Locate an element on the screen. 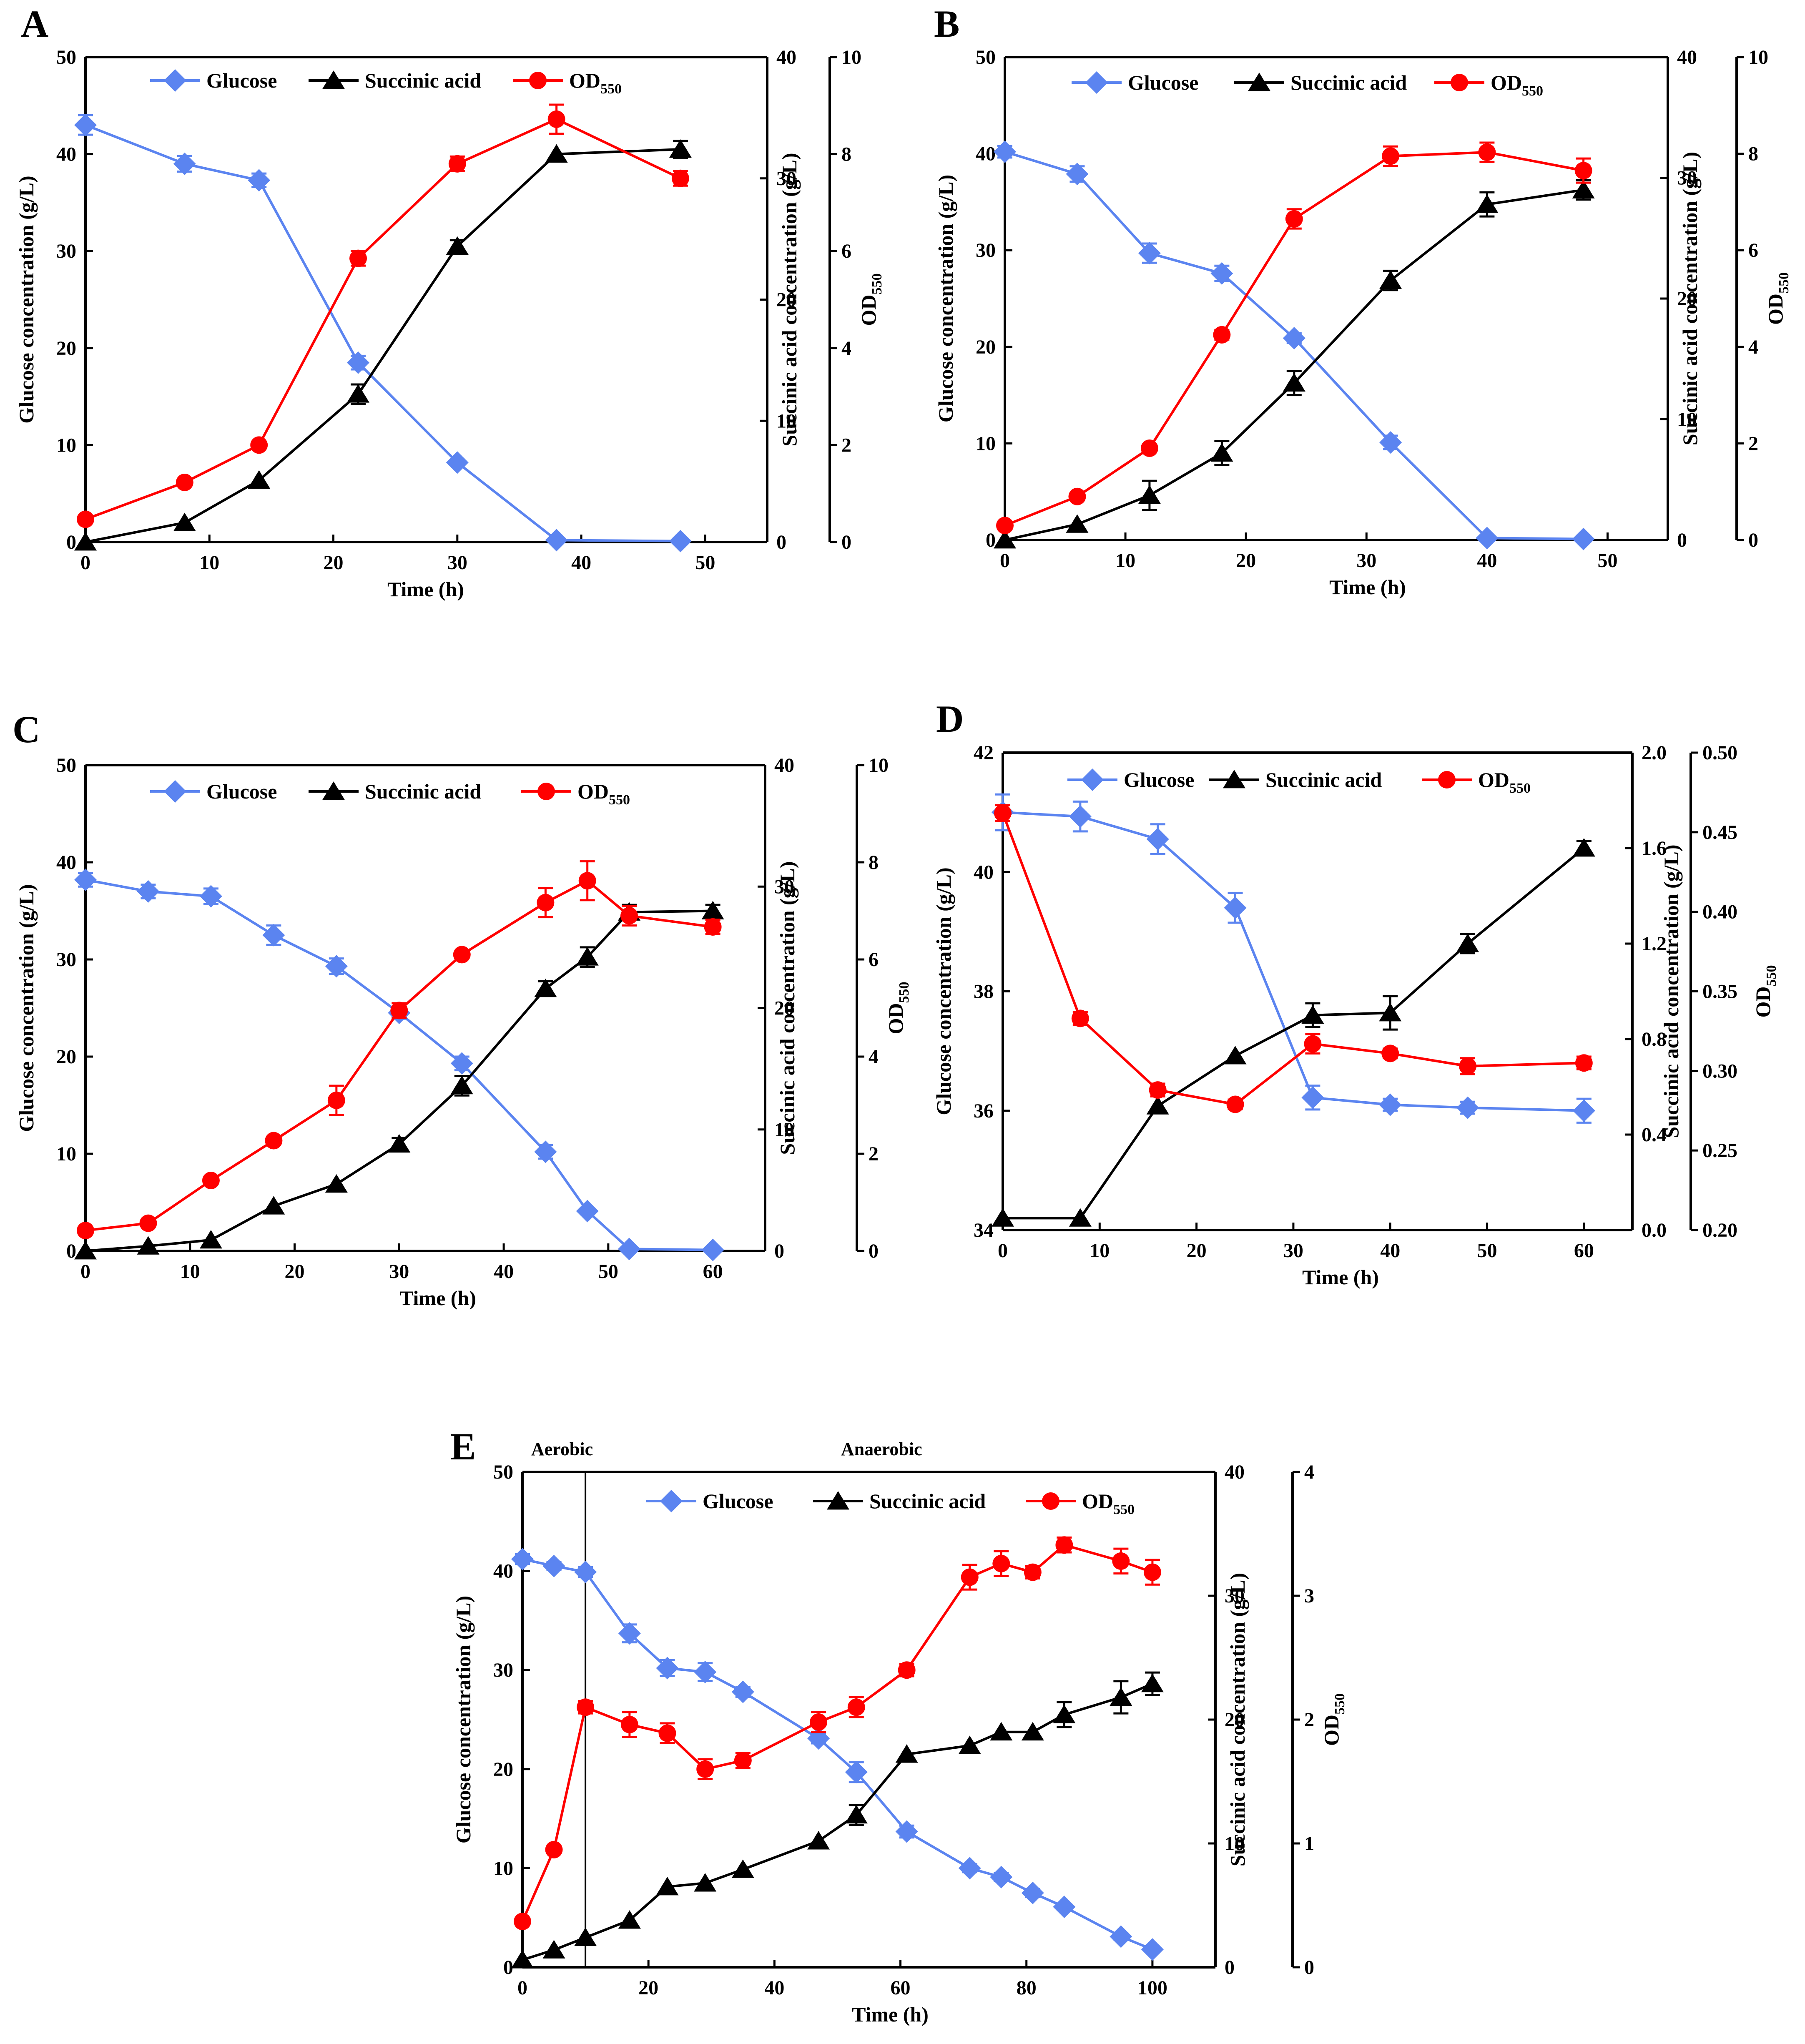 The image size is (1805, 2044). x-tick-label: 0 is located at coordinates (85, 1272).